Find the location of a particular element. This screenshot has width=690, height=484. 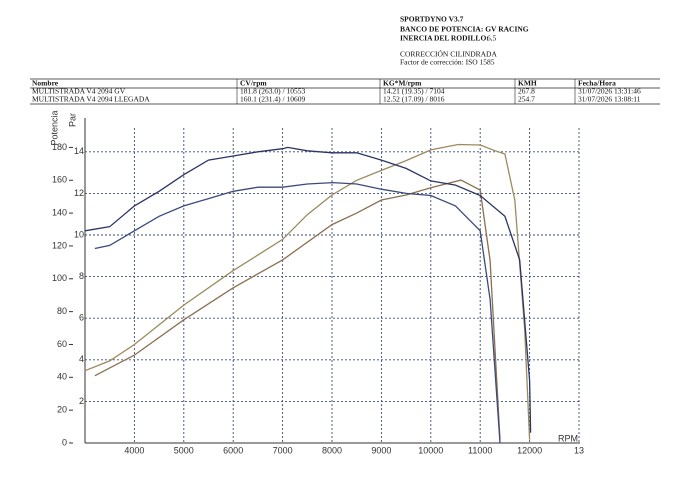

x-tick-label: 4000 is located at coordinates (134, 450).